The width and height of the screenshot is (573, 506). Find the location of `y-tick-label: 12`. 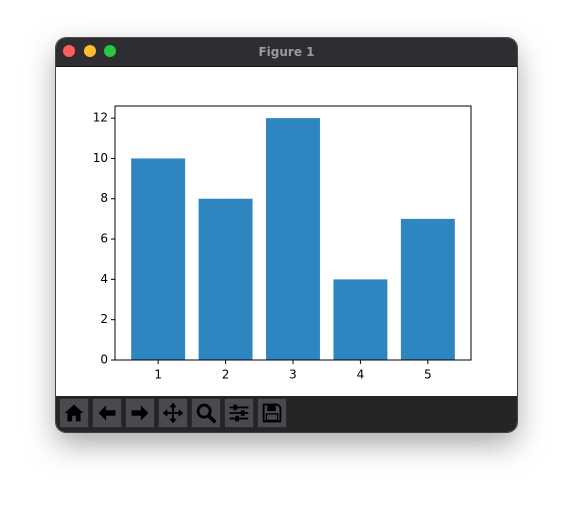

y-tick-label: 12 is located at coordinates (100, 118).